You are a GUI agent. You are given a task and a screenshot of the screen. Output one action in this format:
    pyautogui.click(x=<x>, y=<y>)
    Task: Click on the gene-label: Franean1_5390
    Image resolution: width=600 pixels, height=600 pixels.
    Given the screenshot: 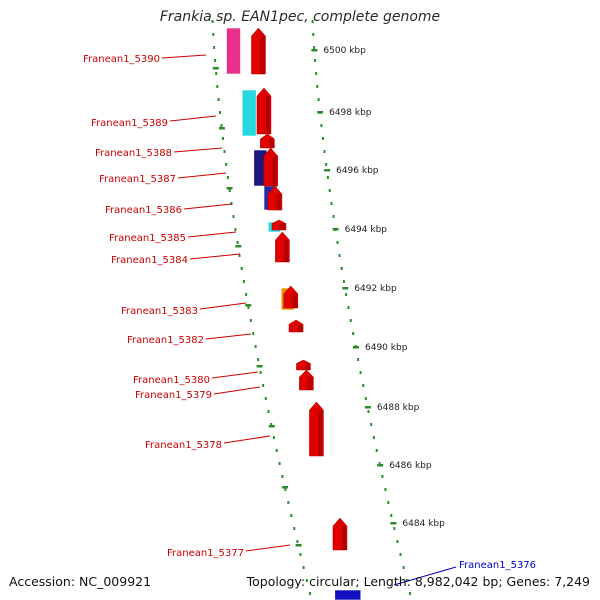 What is the action you would take?
    pyautogui.click(x=121, y=59)
    